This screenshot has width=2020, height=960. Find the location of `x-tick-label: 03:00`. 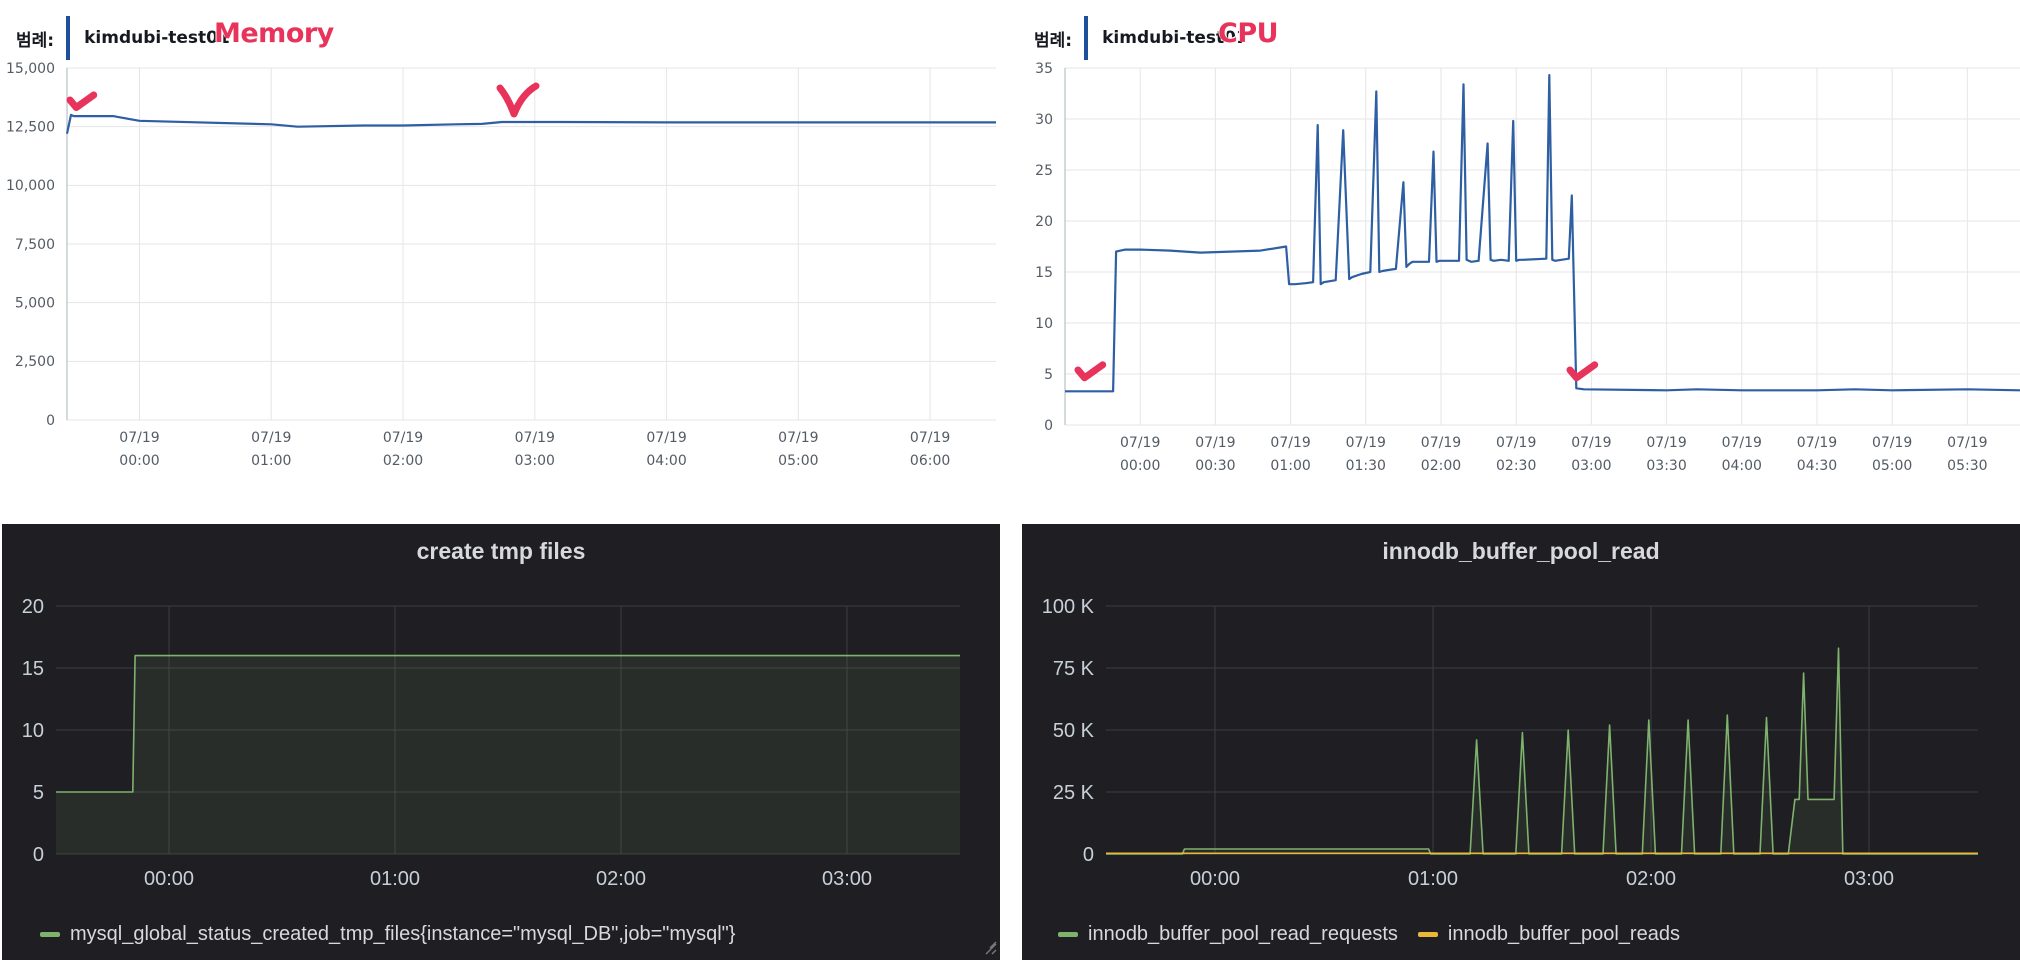

x-tick-label: 03:00 is located at coordinates (847, 879).